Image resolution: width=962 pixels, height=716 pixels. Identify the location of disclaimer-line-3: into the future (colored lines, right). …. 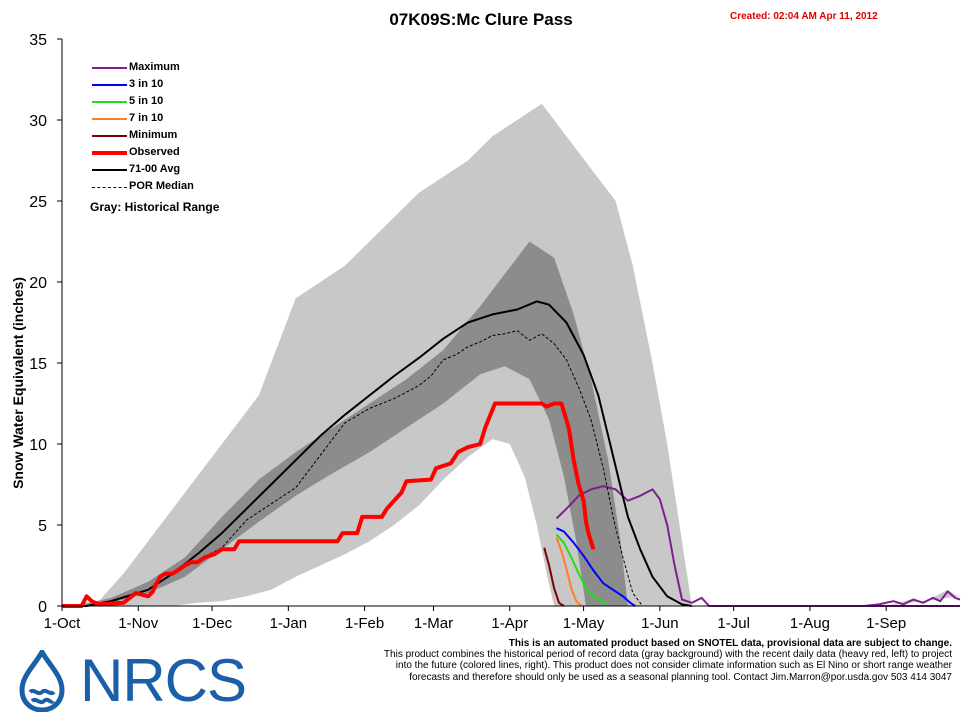
(673, 666).